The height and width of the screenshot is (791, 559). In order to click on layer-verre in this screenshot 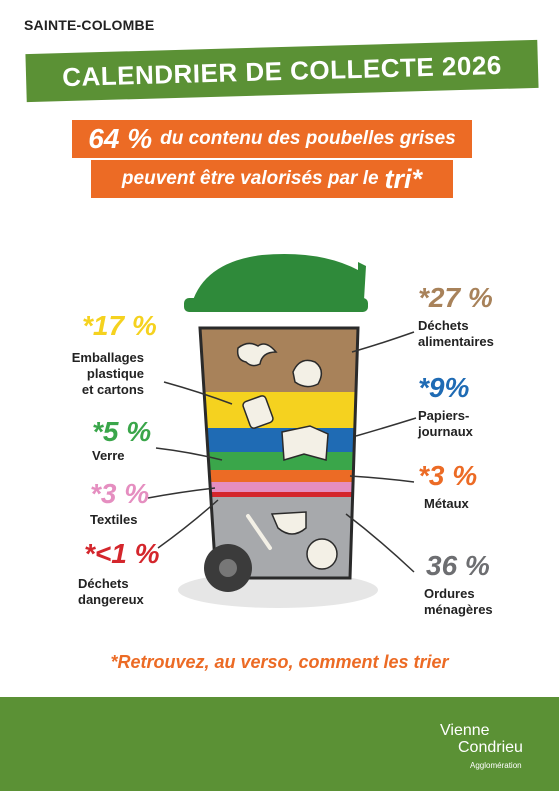, I will do `click(281, 461)`.